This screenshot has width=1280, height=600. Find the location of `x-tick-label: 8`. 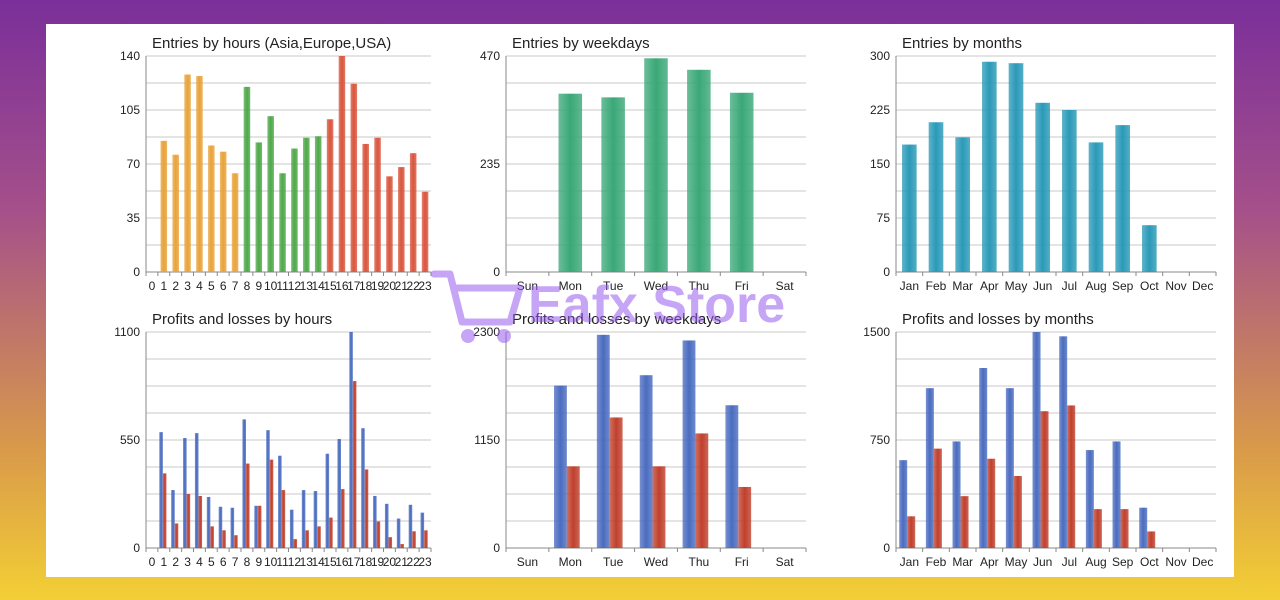

x-tick-label: 8 is located at coordinates (247, 286).